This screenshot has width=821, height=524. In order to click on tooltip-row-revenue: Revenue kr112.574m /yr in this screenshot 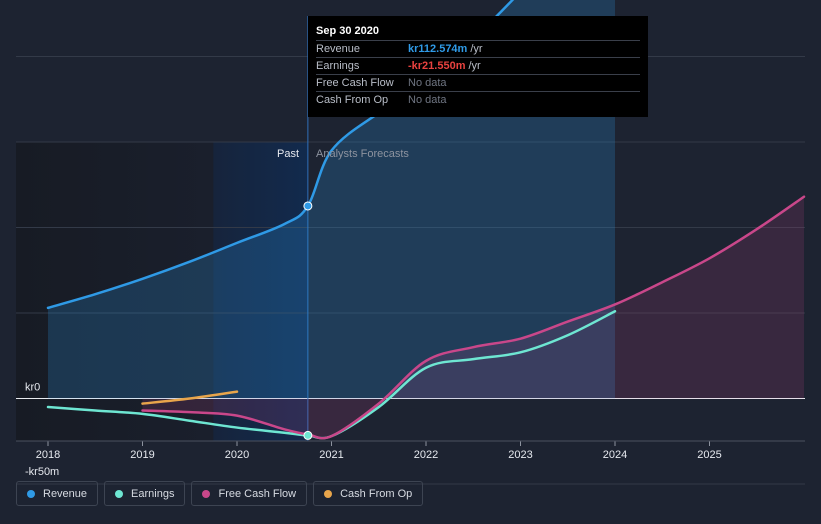, I will do `click(478, 48)`.